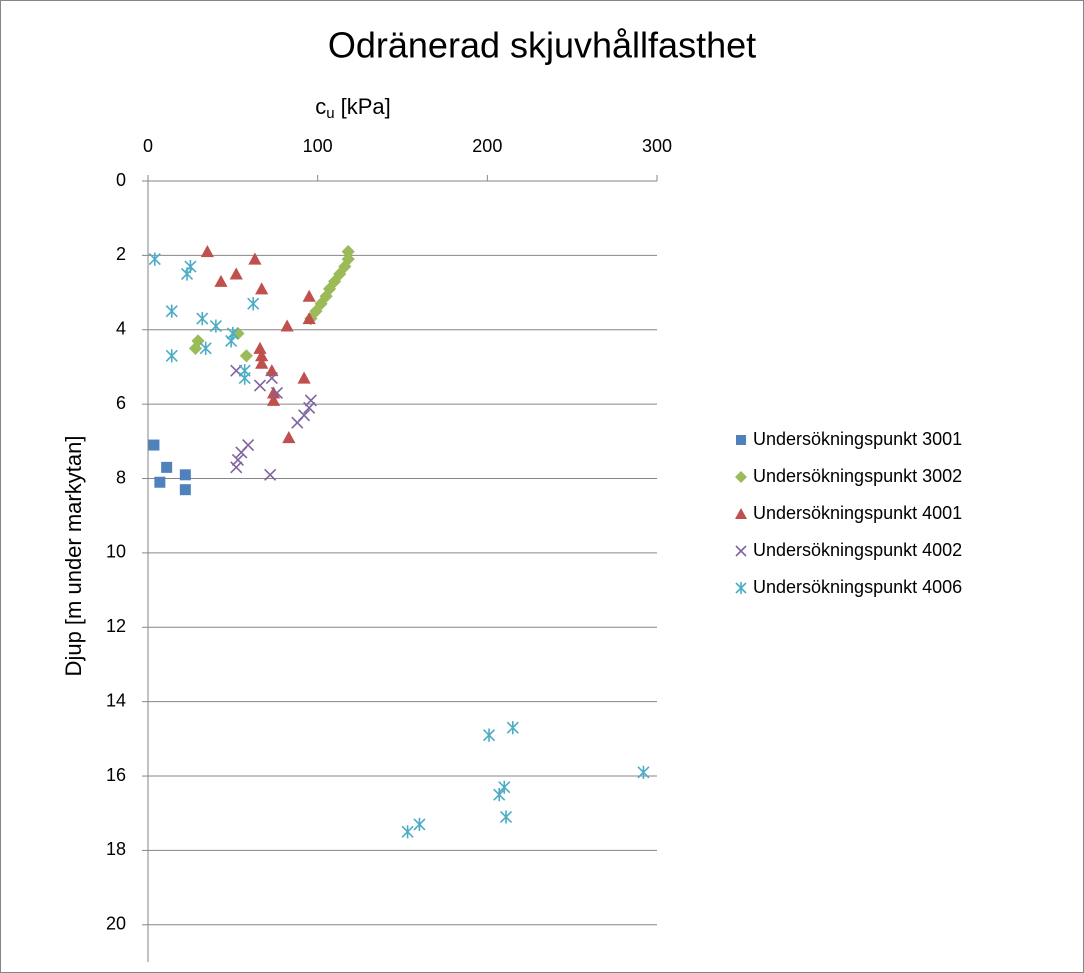 The height and width of the screenshot is (973, 1084). What do you see at coordinates (487, 146) in the screenshot?
I see `x-tick-label: 200` at bounding box center [487, 146].